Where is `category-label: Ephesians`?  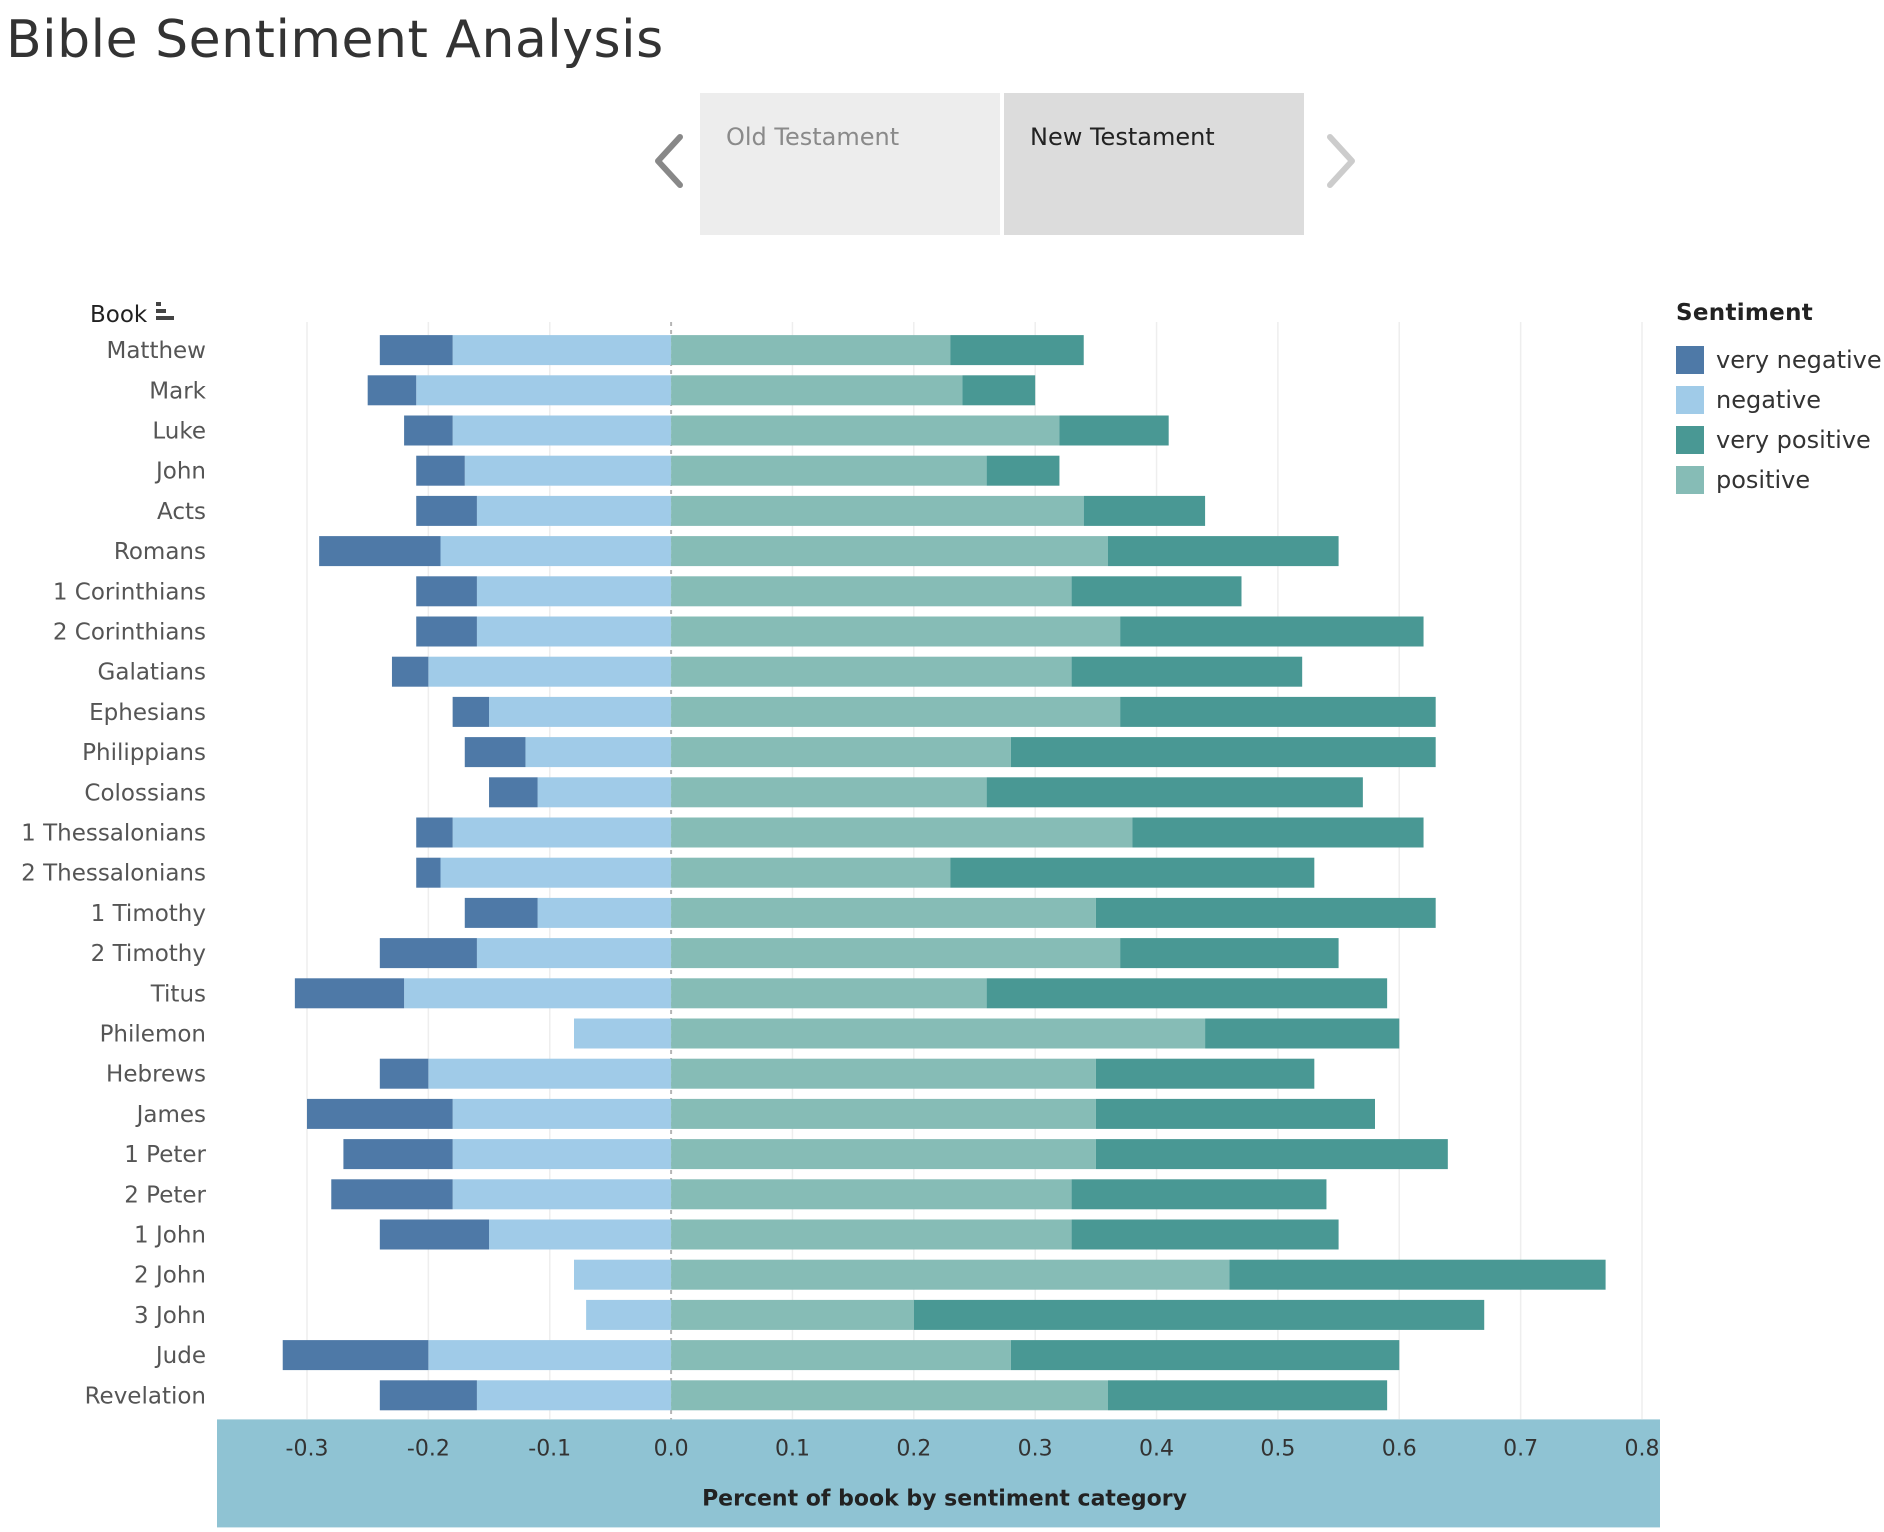
category-label: Ephesians is located at coordinates (147, 713).